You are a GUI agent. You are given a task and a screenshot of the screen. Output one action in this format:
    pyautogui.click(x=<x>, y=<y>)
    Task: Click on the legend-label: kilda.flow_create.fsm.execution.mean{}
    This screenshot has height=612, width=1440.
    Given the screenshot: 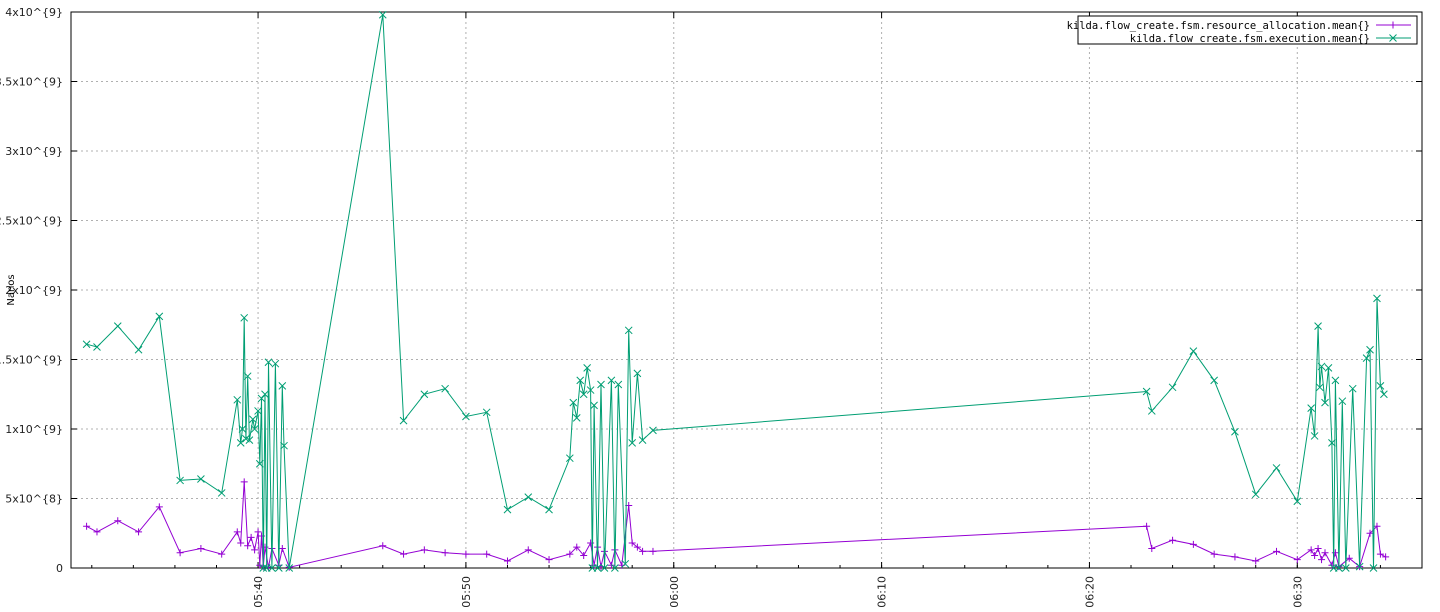 What is the action you would take?
    pyautogui.click(x=1250, y=39)
    